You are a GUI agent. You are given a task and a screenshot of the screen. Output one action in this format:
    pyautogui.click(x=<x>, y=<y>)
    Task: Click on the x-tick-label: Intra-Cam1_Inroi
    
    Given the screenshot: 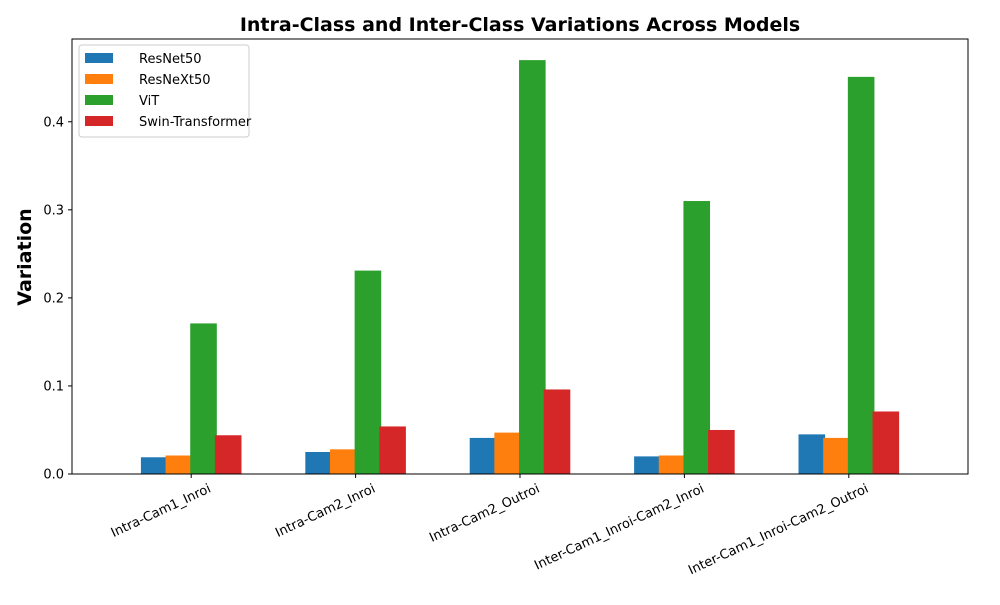 What is the action you would take?
    pyautogui.click(x=161, y=510)
    